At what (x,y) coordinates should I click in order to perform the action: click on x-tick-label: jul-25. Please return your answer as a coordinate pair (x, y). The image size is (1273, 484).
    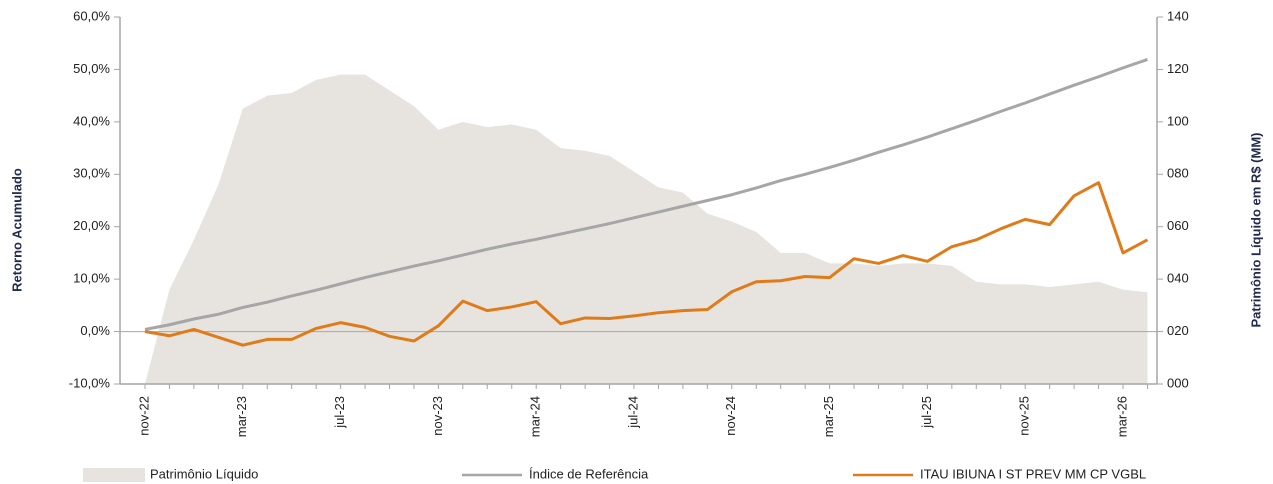
    Looking at the image, I should click on (926, 412).